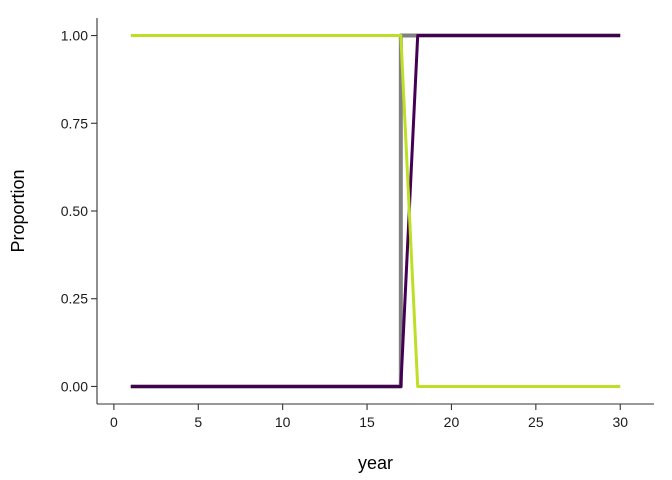  What do you see at coordinates (74, 123) in the screenshot?
I see `y-tick-label: 0.75` at bounding box center [74, 123].